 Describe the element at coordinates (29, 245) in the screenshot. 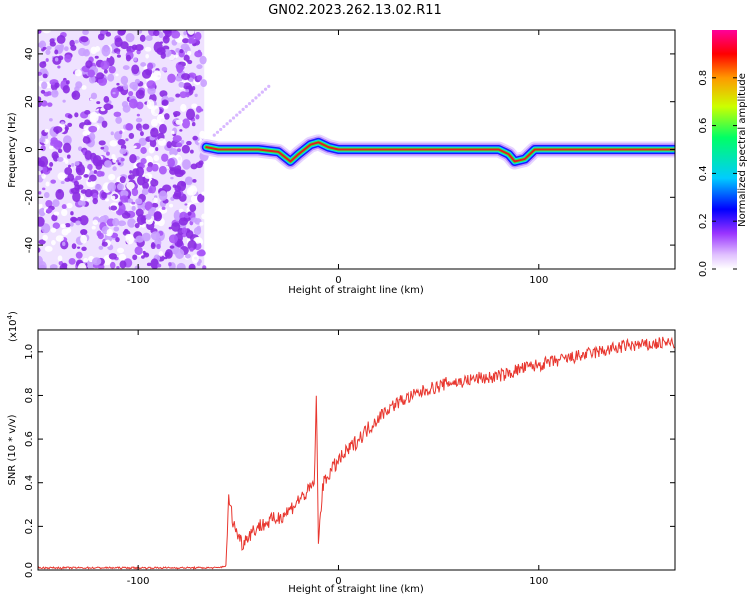

I see `y-tick-label: -40` at that location.